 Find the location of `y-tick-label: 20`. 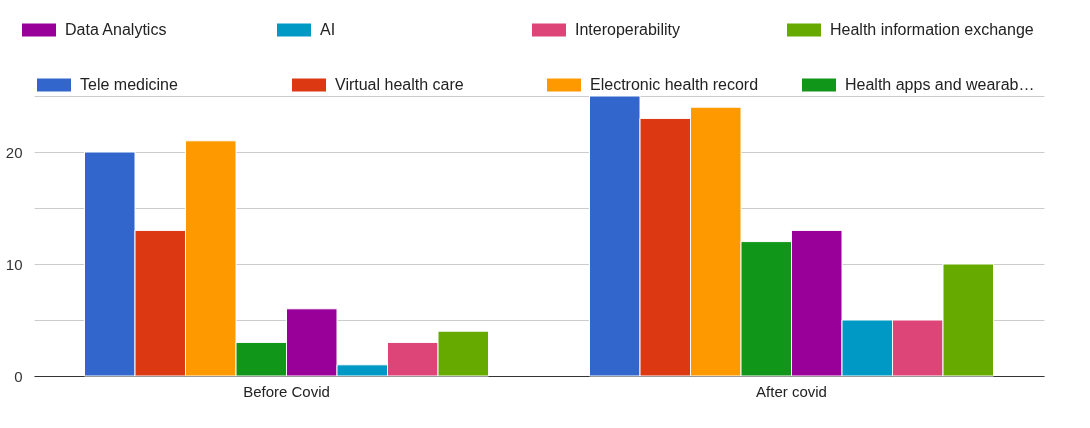

y-tick-label: 20 is located at coordinates (14, 152).